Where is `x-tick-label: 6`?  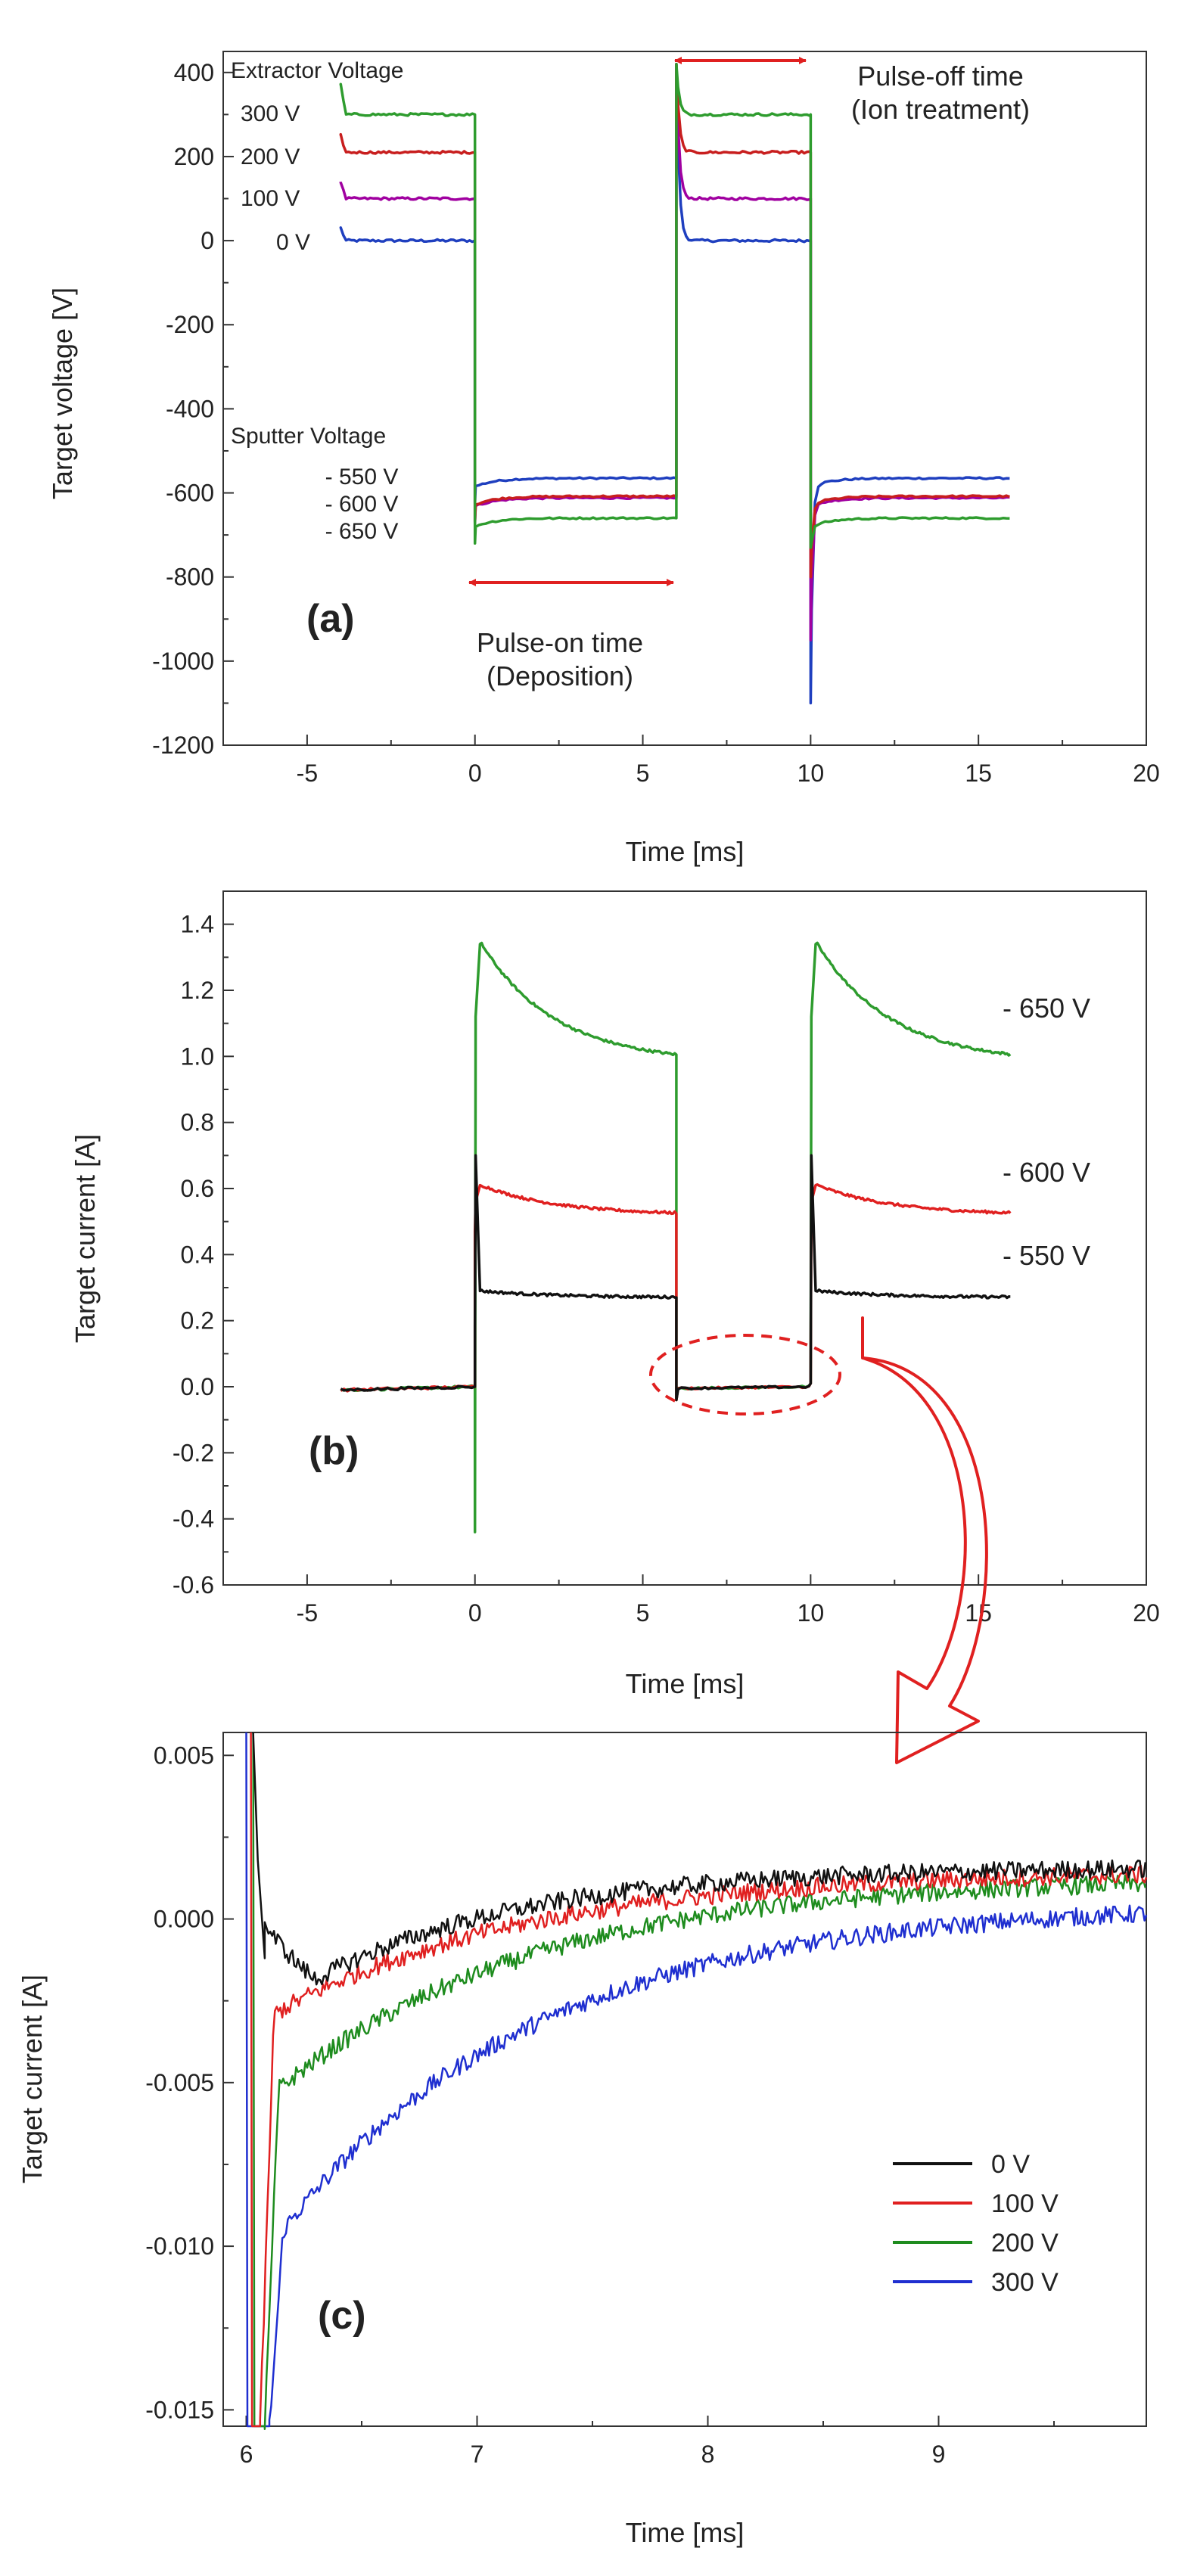
x-tick-label: 6 is located at coordinates (246, 2454).